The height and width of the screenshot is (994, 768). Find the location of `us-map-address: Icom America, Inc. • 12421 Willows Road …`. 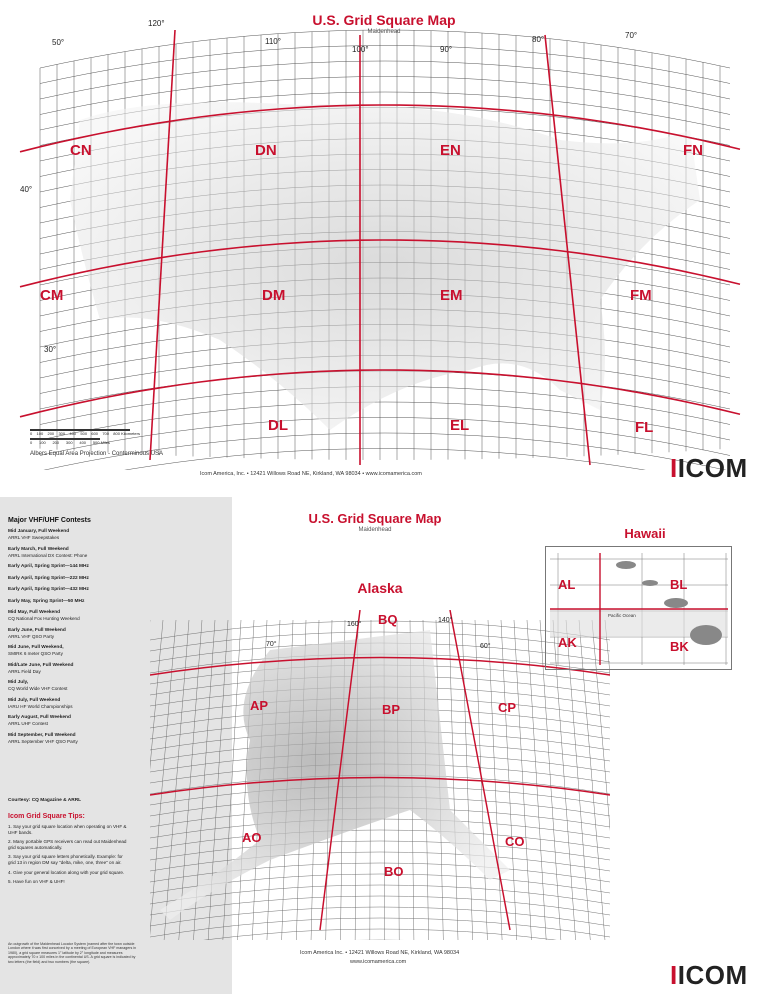

us-map-address: Icom America, Inc. • 12421 Willows Road … is located at coordinates (311, 474).